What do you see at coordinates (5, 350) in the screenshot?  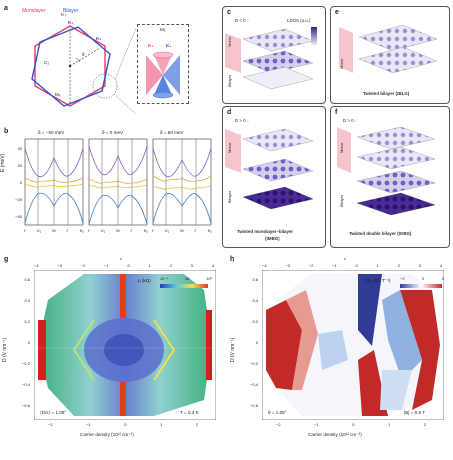 I see `g-ylabel: D (V nm⁻¹)` at bounding box center [5, 350].